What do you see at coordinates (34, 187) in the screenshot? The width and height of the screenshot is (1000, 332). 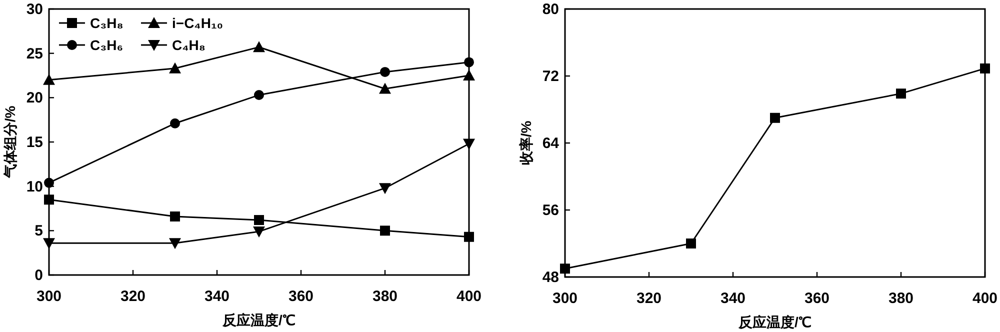 I see `y-tick-label: 10` at bounding box center [34, 187].